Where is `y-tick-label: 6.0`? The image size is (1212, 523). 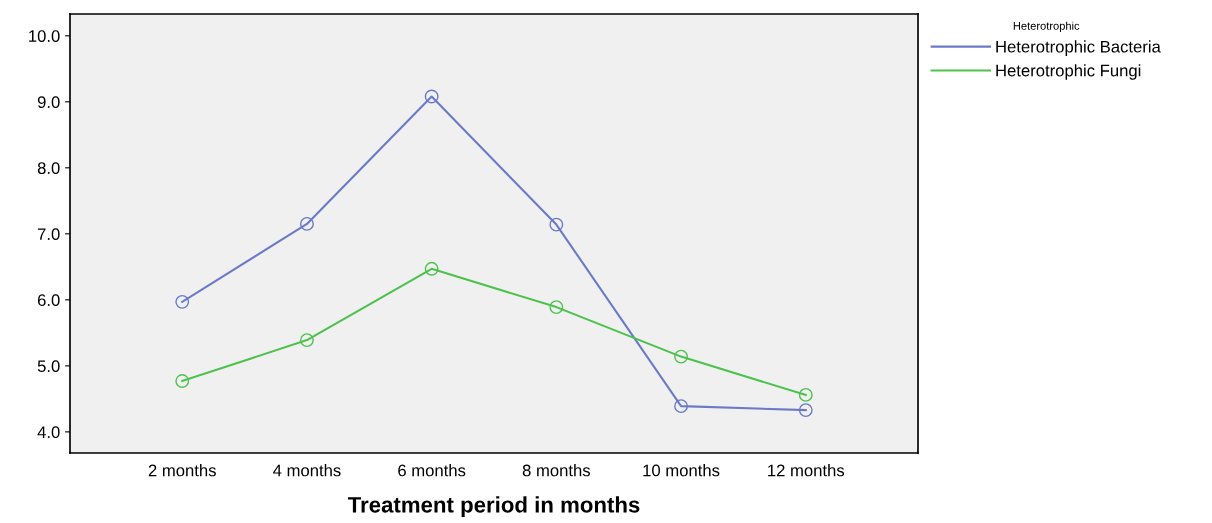
y-tick-label: 6.0 is located at coordinates (48, 300).